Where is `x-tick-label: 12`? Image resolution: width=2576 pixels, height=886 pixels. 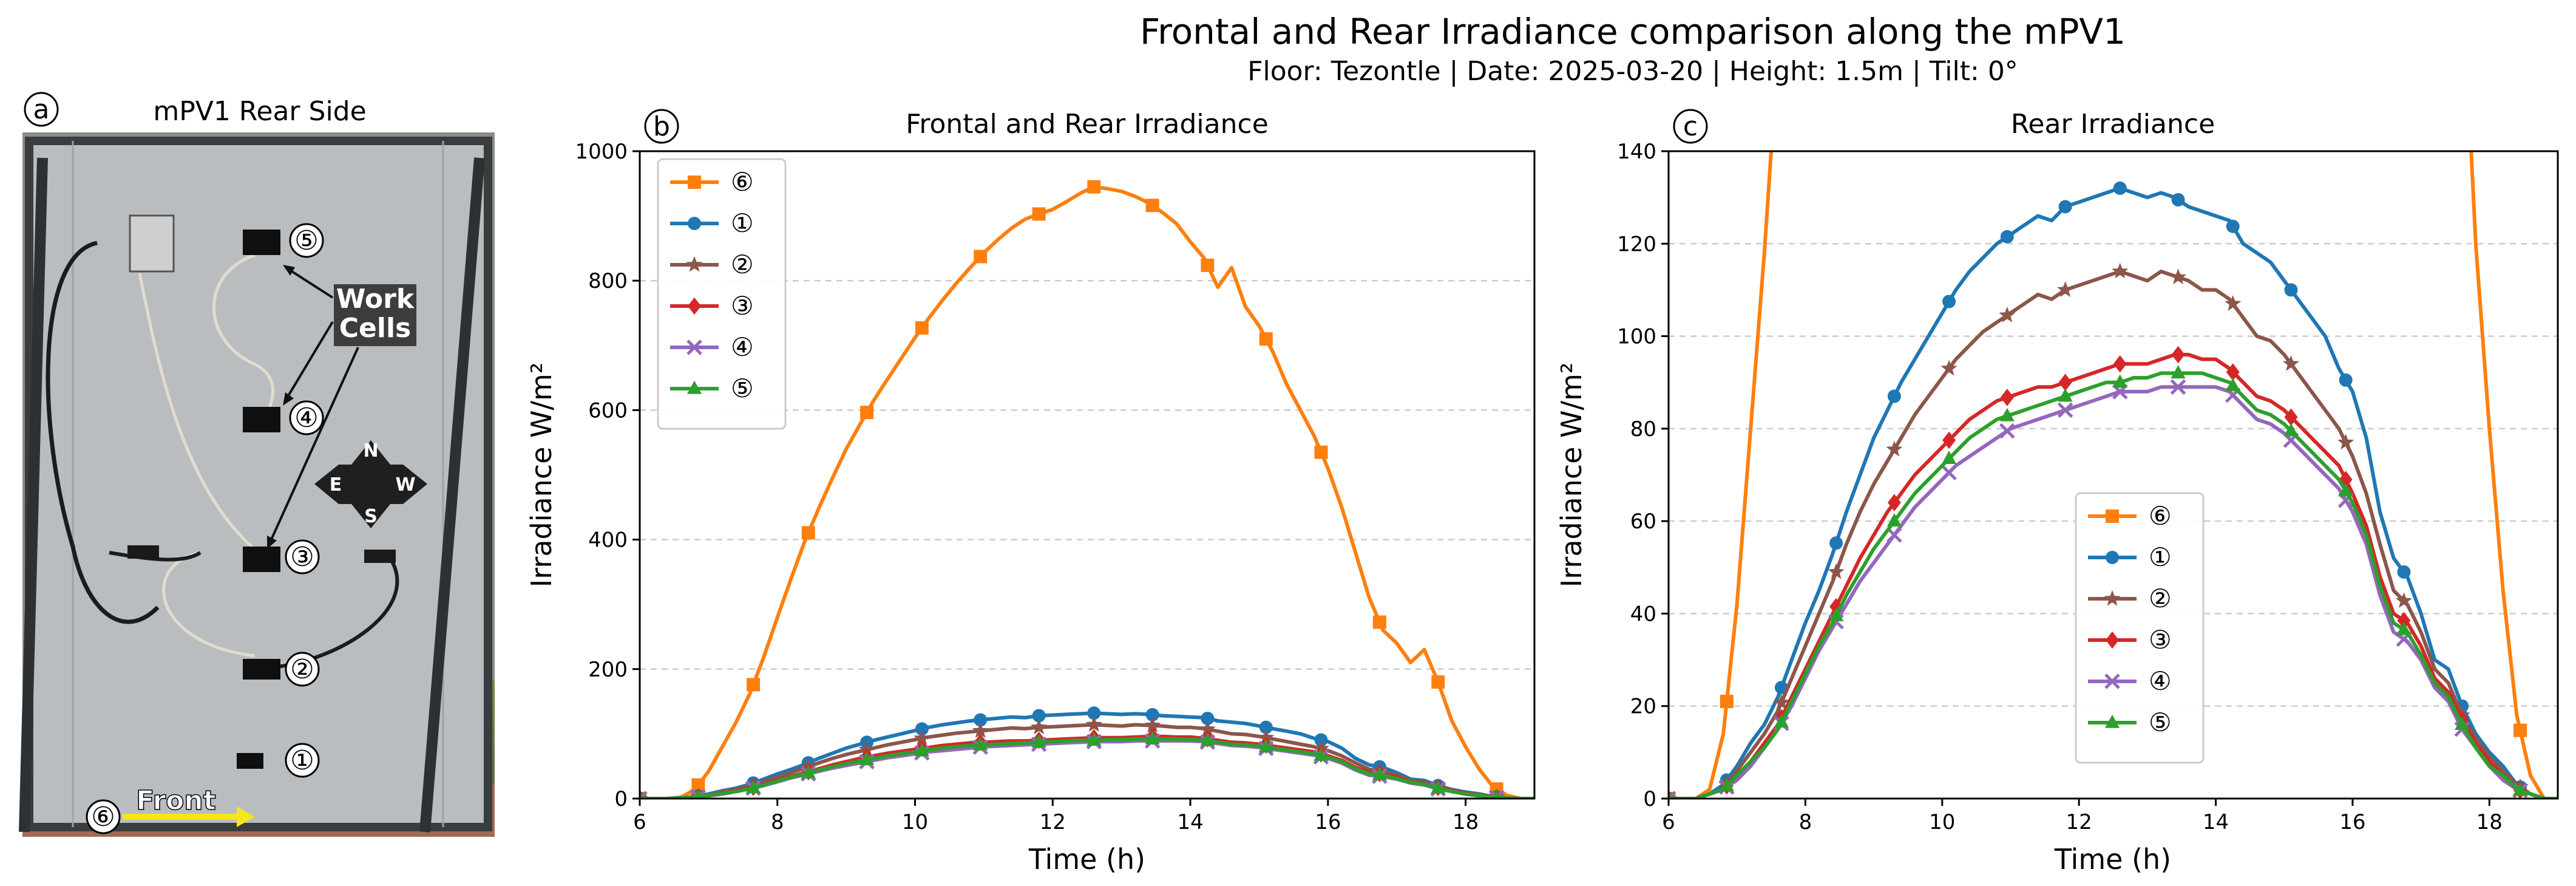
x-tick-label: 12 is located at coordinates (1053, 822).